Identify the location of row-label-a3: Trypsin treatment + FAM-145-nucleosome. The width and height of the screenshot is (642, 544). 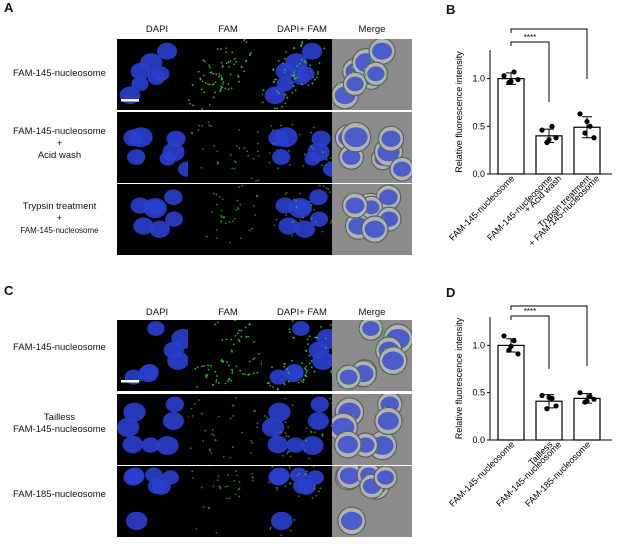
(59, 219).